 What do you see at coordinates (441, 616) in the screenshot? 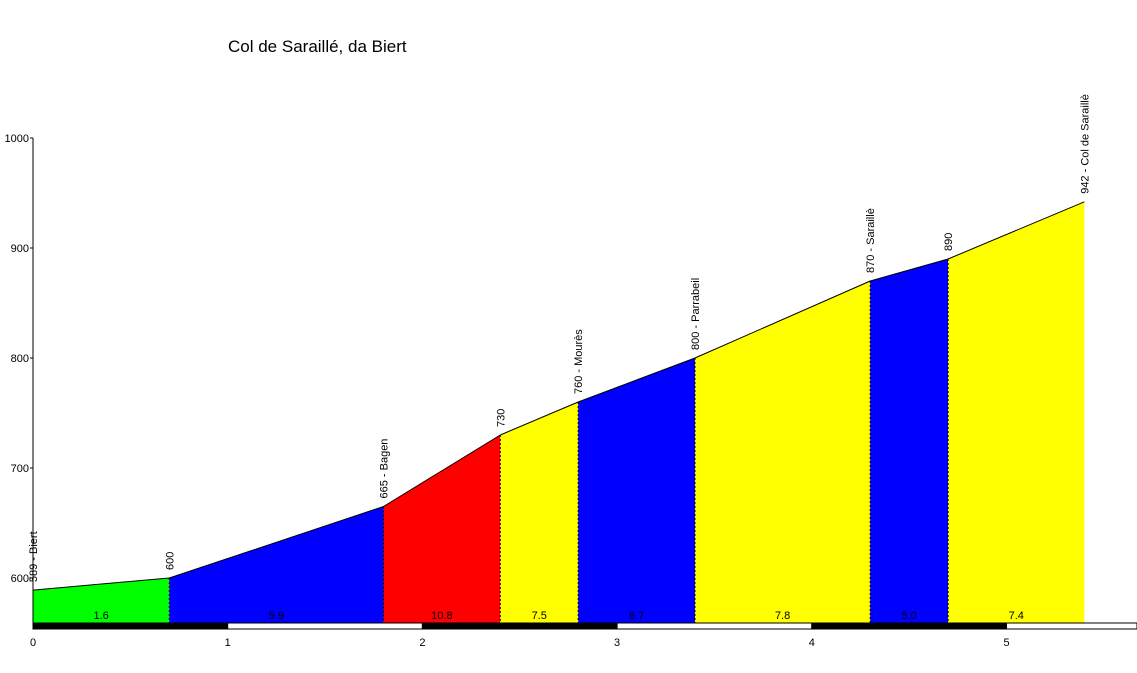
I see `gradient-label: 10.8` at bounding box center [441, 616].